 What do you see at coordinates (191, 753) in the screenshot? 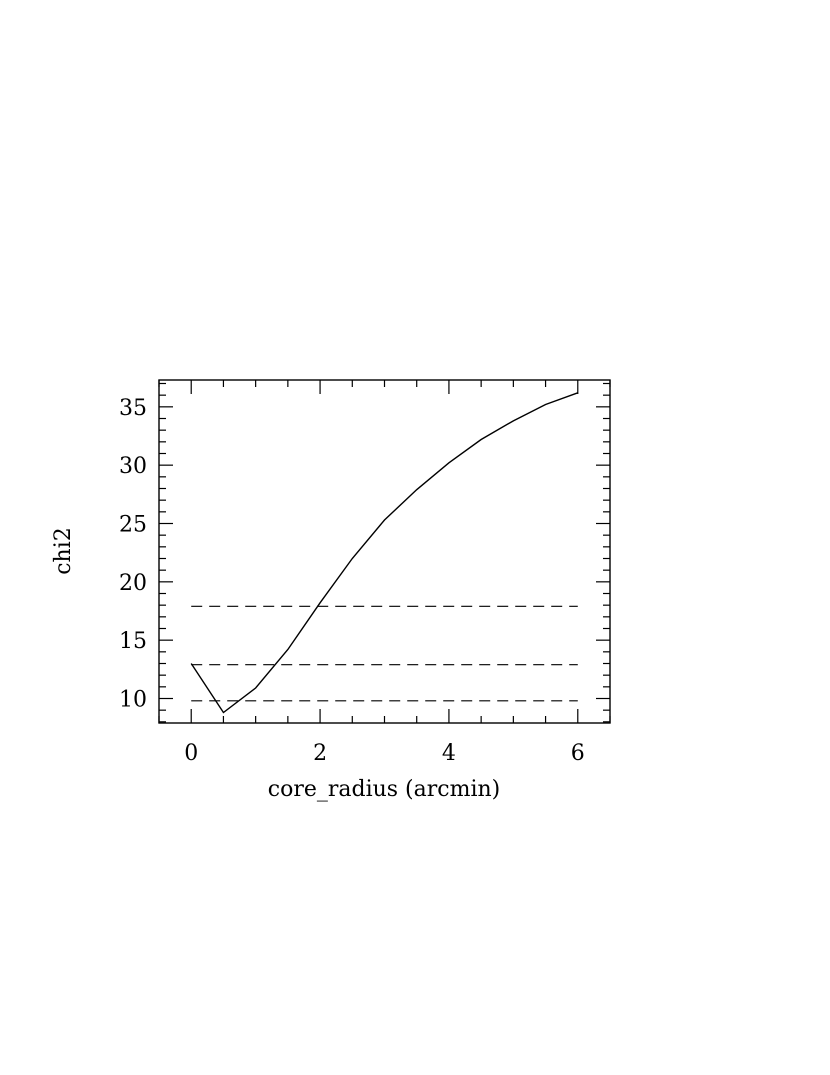
I see `x-tick-label: 0` at bounding box center [191, 753].